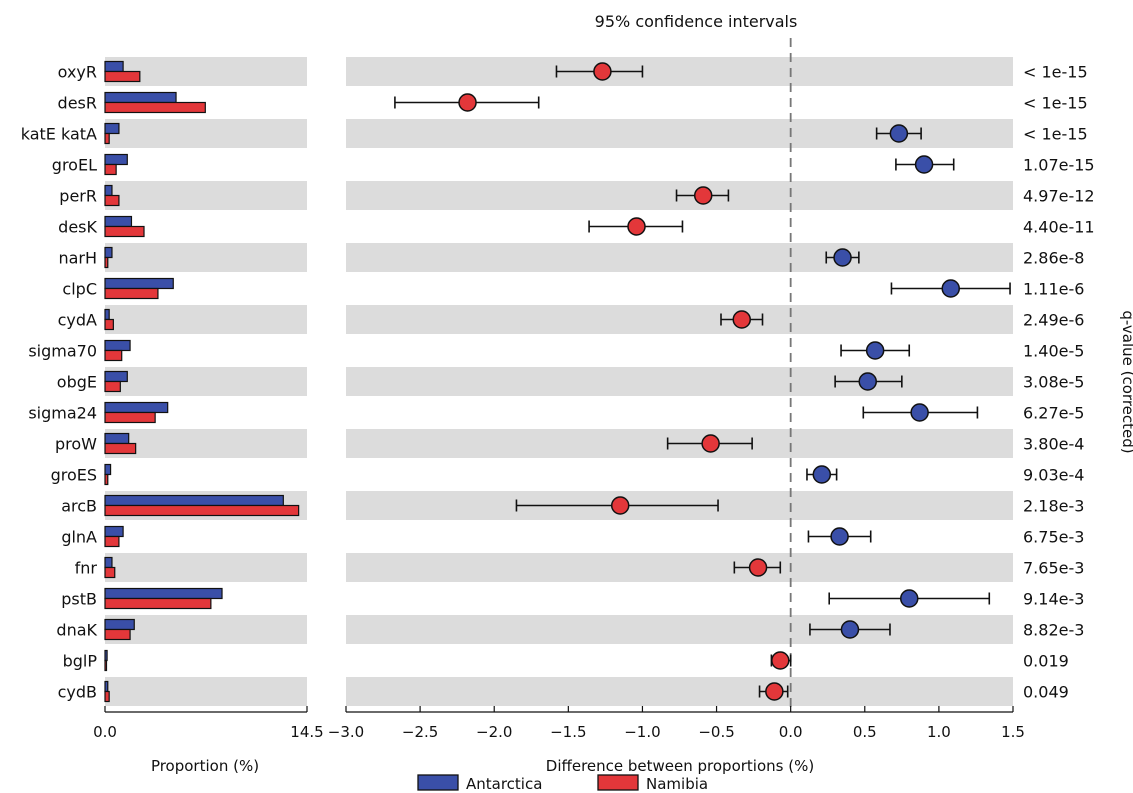 The image size is (1133, 793). What do you see at coordinates (1053, 444) in the screenshot?
I see `q-value: 3.80e-4` at bounding box center [1053, 444].